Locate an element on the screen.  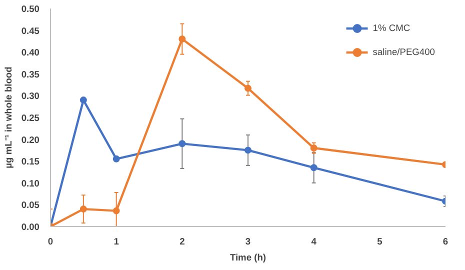
y-tick-label: 0.25 is located at coordinates (30, 118).